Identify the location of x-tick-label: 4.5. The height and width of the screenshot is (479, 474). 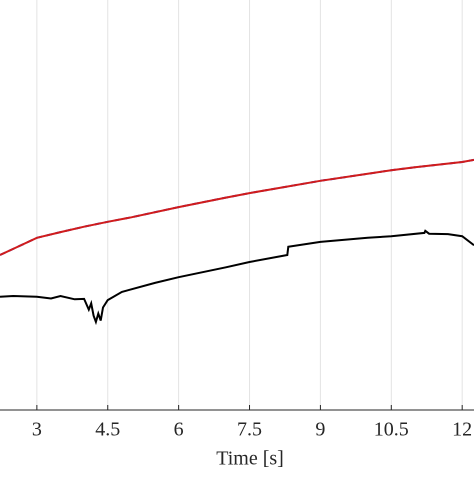
(107, 430).